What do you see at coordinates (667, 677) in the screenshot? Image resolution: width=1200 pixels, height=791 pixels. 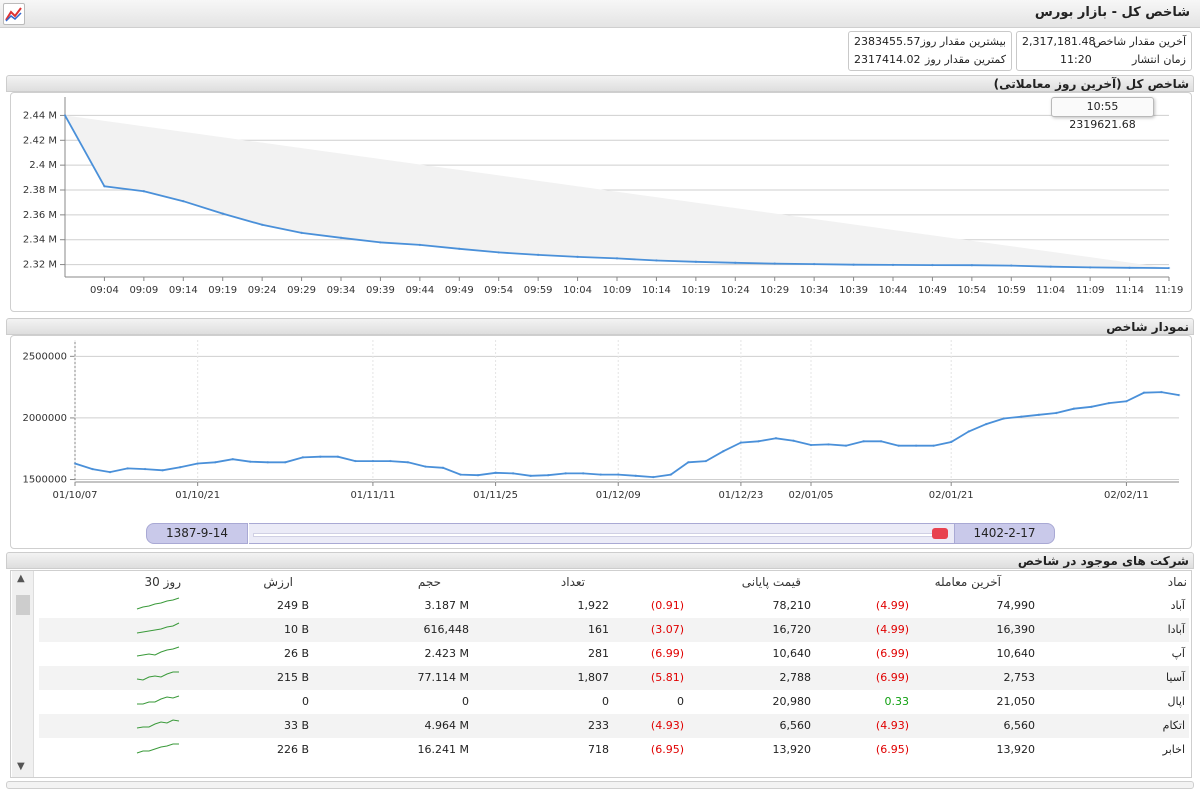 I see `row-close-change: (5.81)` at bounding box center [667, 677].